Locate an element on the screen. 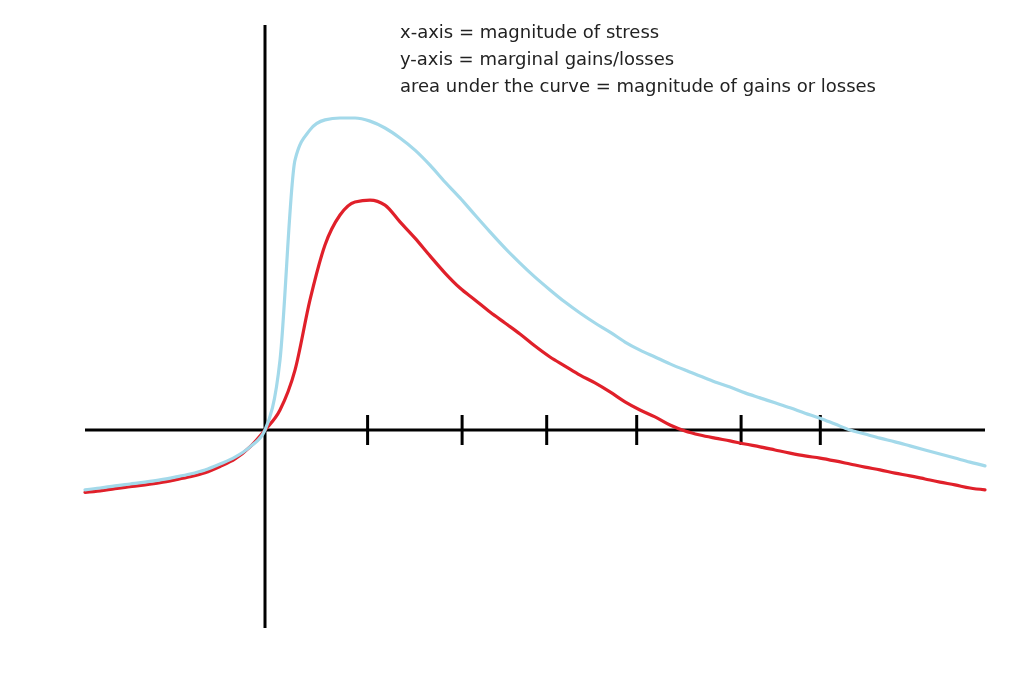 The height and width of the screenshot is (700, 1024). text: y-axis = marginal gains/losses is located at coordinates (537, 58).